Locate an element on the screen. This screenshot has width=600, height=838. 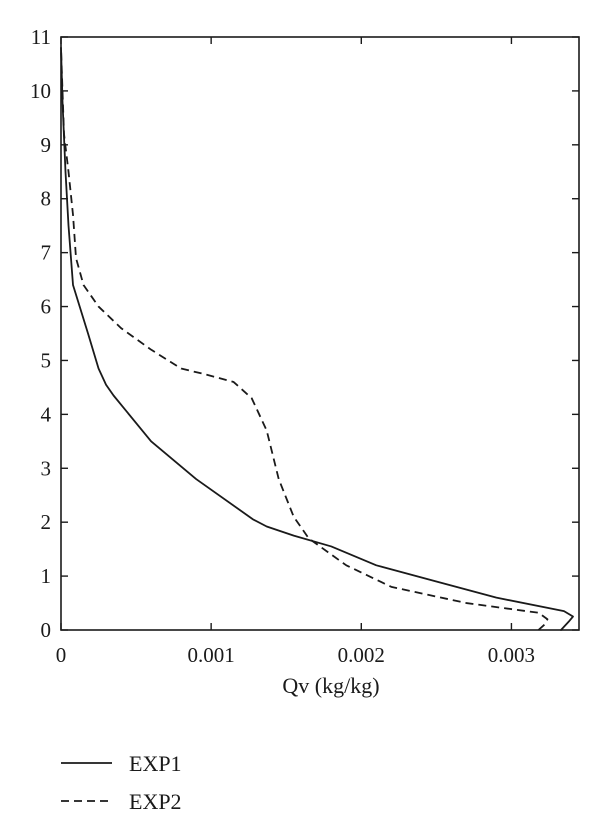
x-tick-label: 0.003 is located at coordinates (511, 655).